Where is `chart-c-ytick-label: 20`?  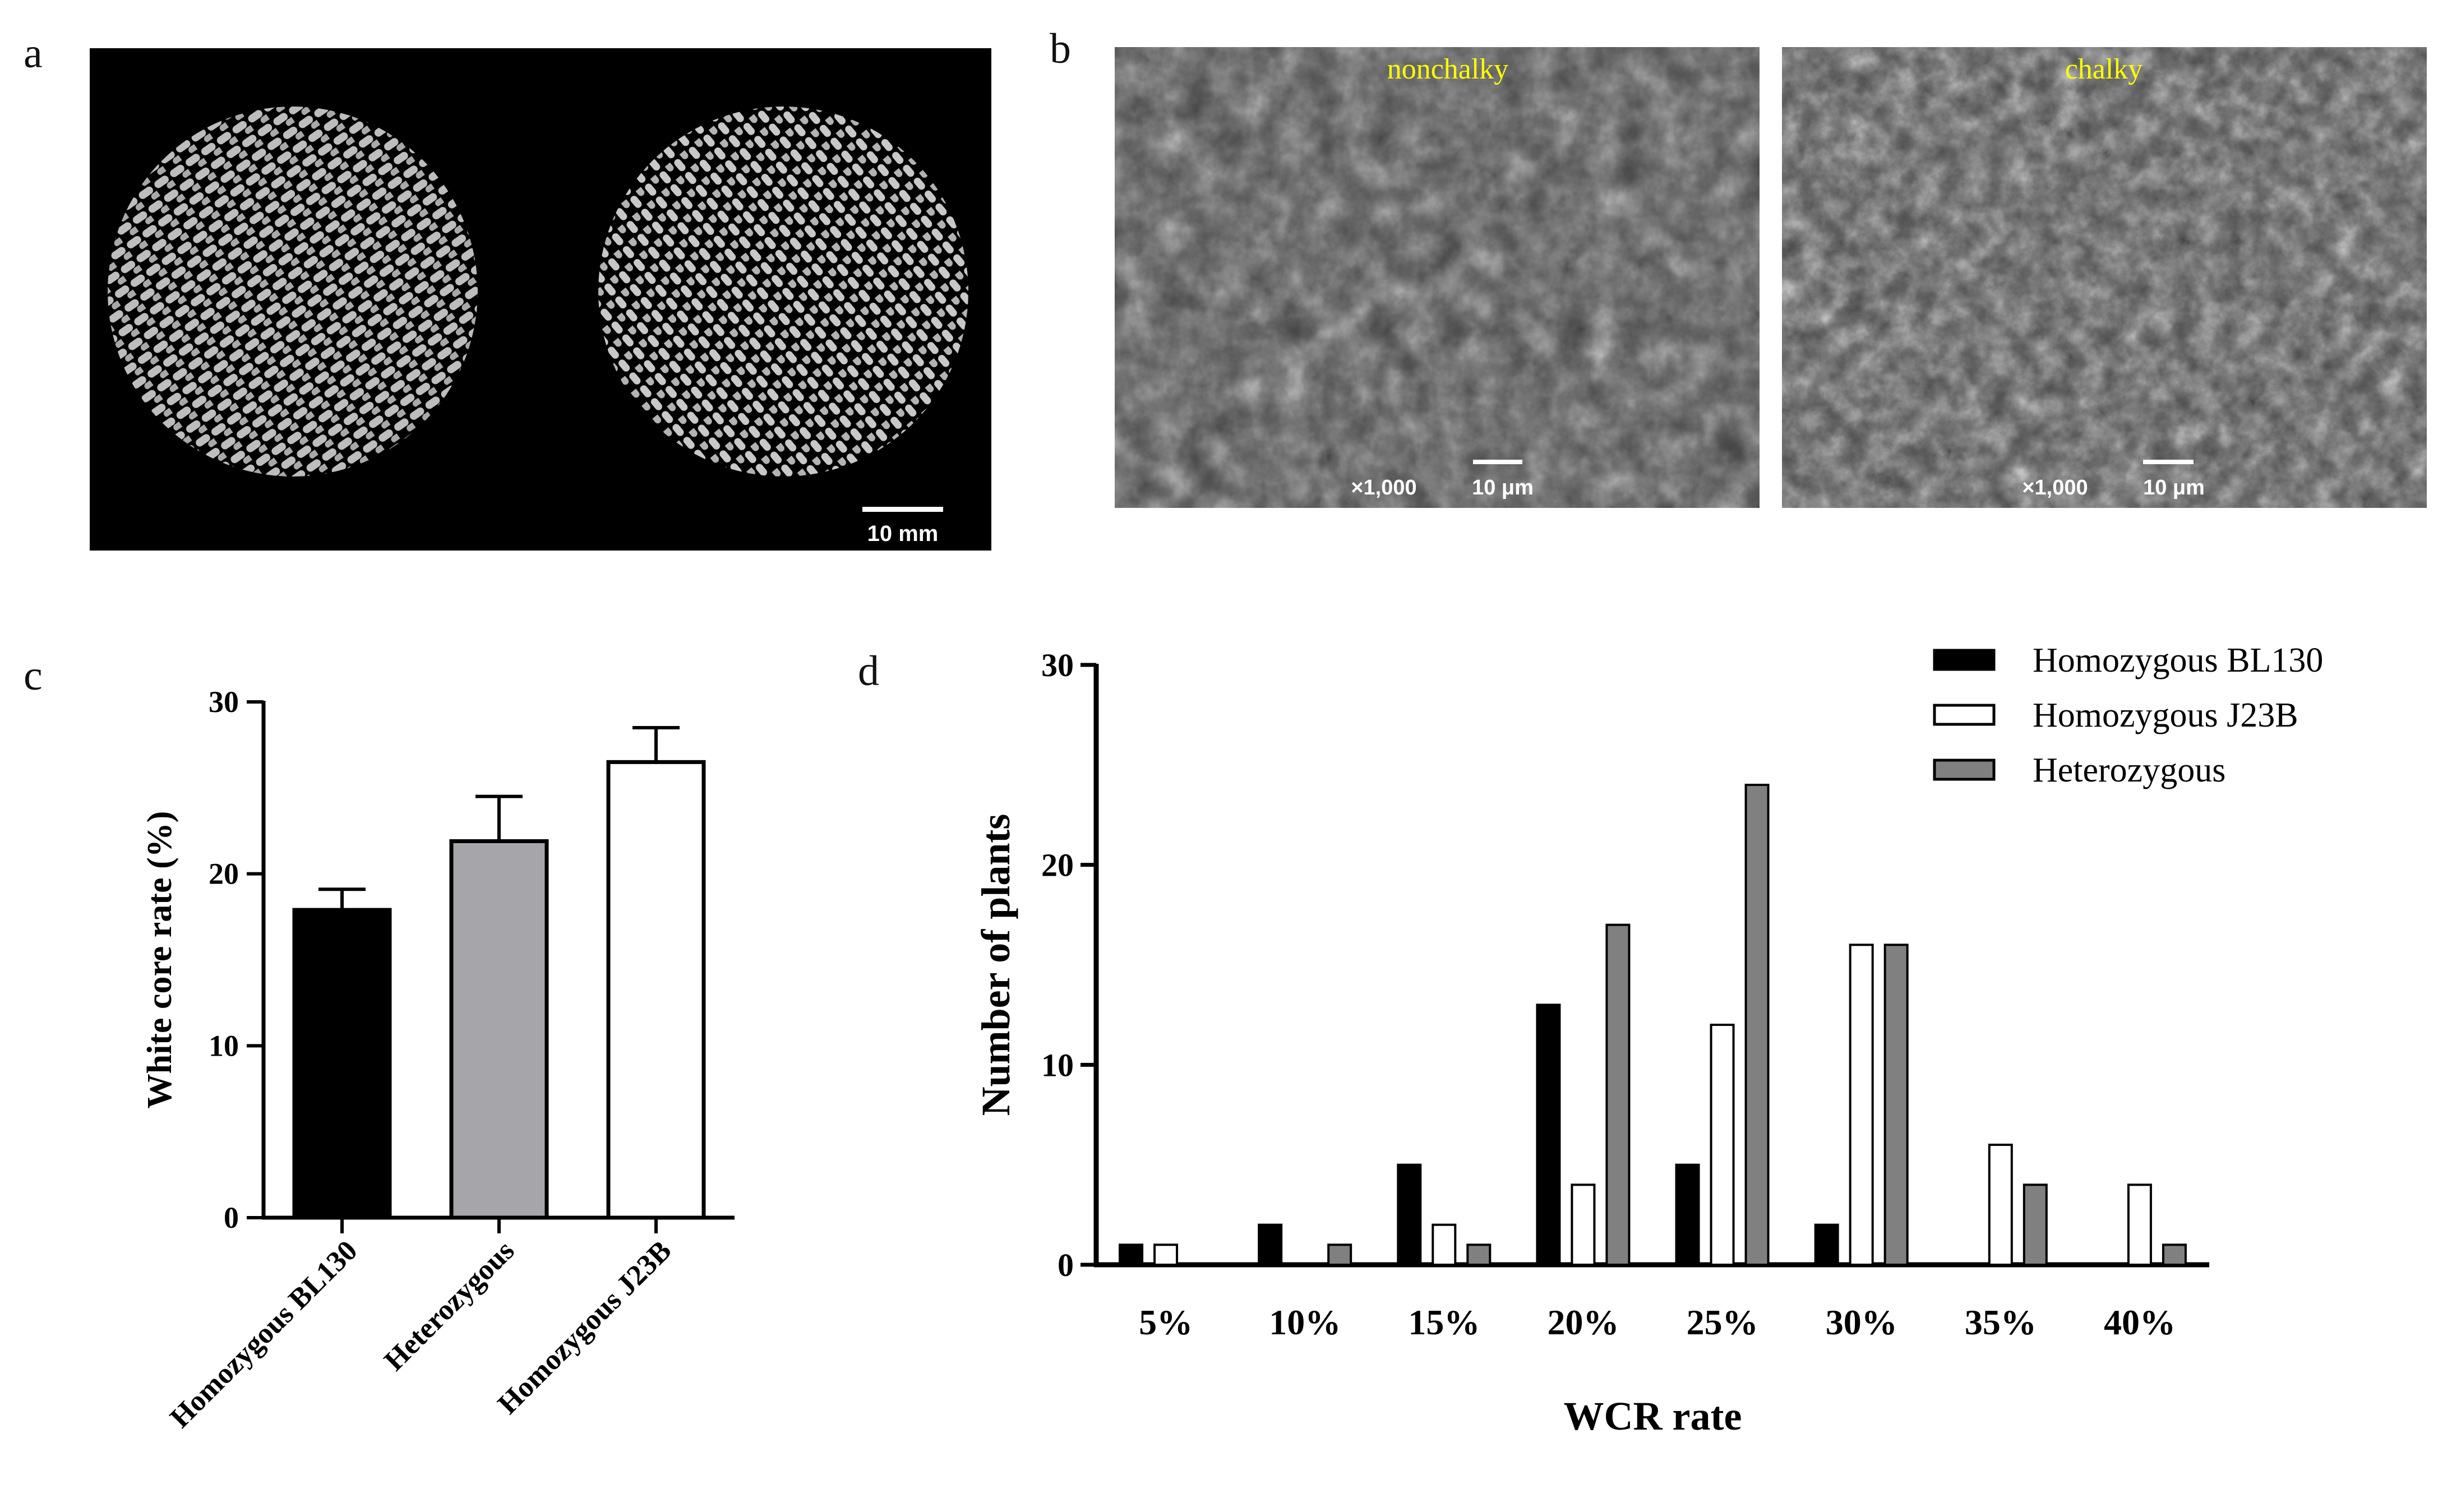
chart-c-ytick-label: 20 is located at coordinates (224, 874).